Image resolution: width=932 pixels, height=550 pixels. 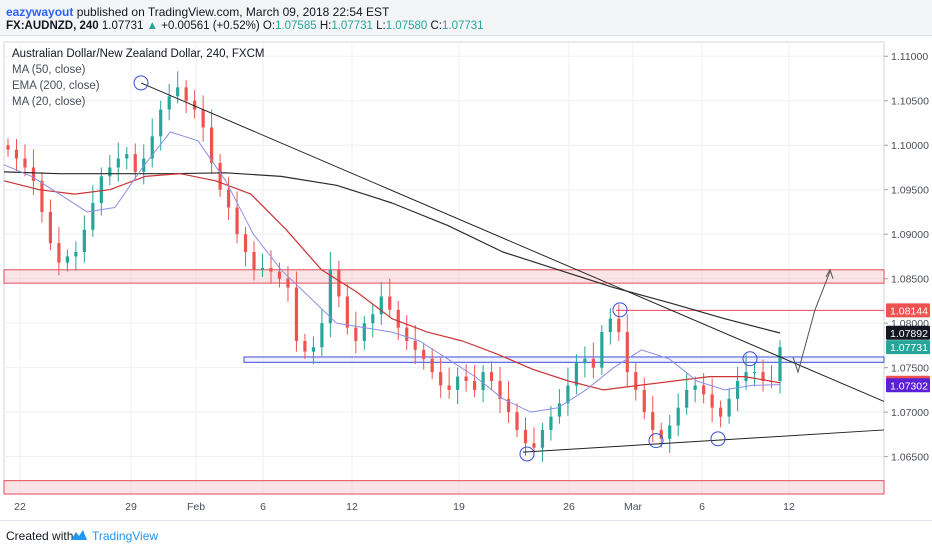 I want to click on resistance-zone, so click(x=444, y=276).